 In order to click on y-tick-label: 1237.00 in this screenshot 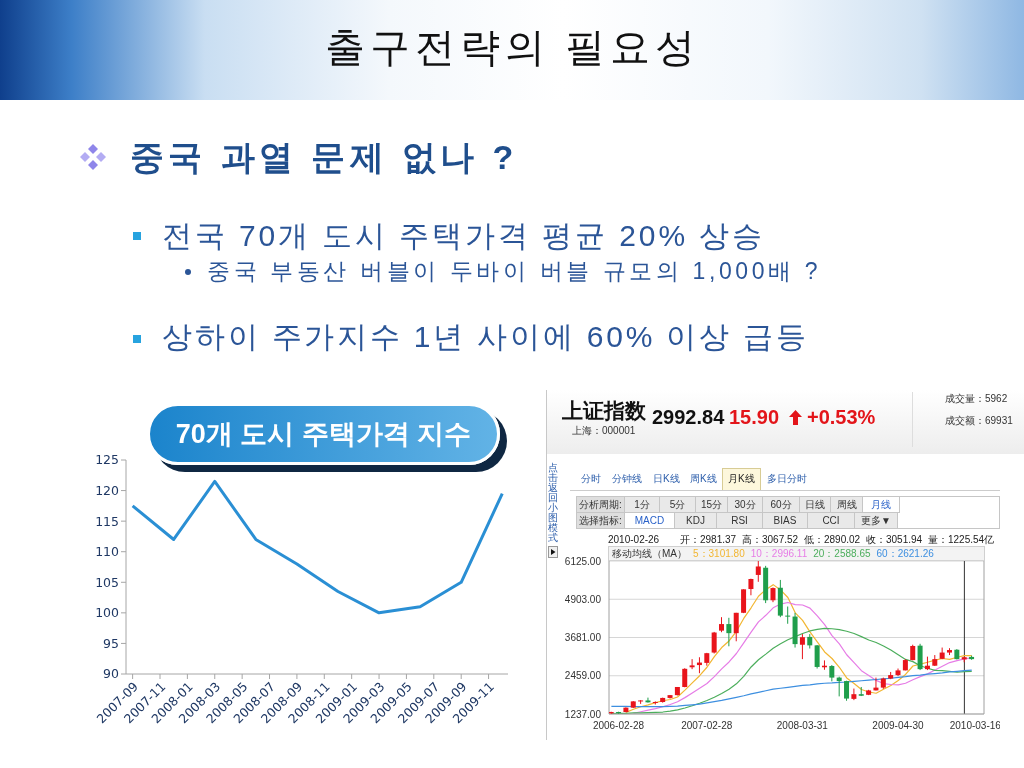, I will do `click(583, 714)`.